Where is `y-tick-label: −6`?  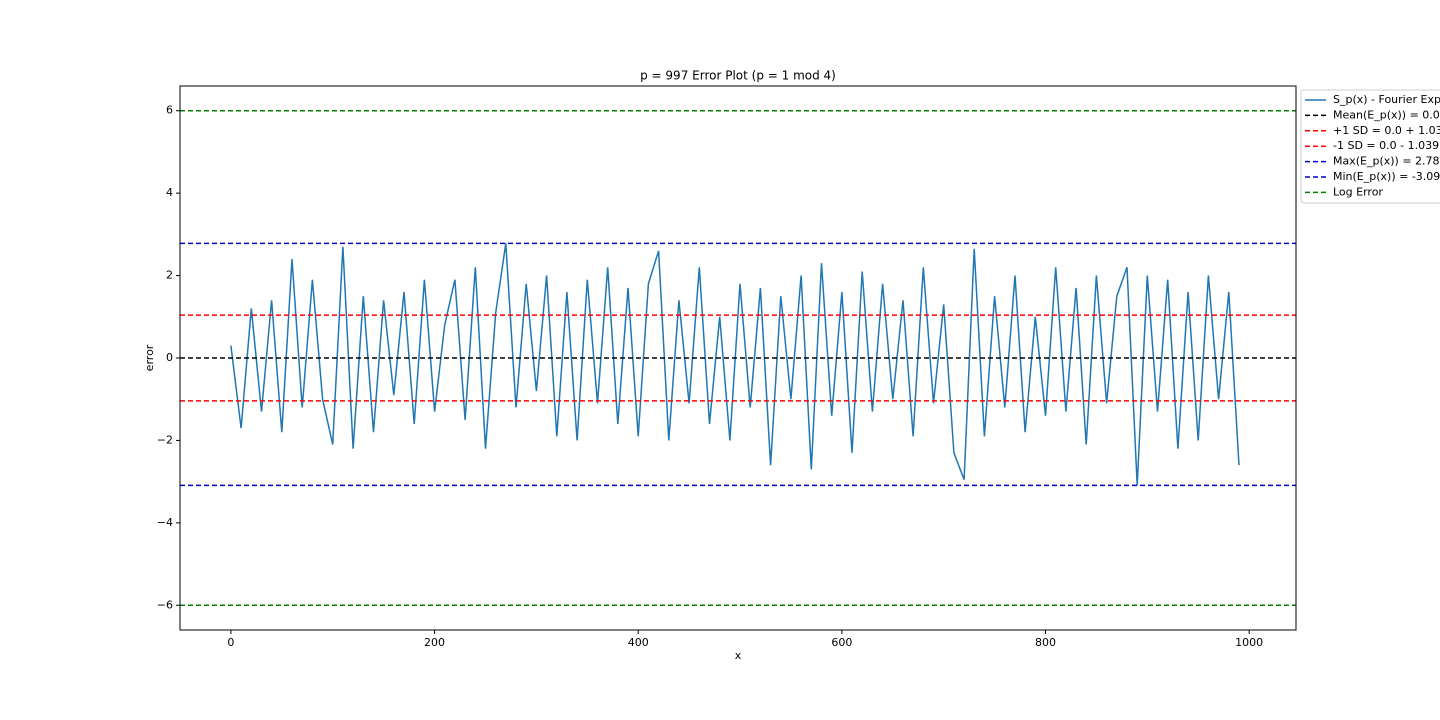
y-tick-label: −6 is located at coordinates (165, 604).